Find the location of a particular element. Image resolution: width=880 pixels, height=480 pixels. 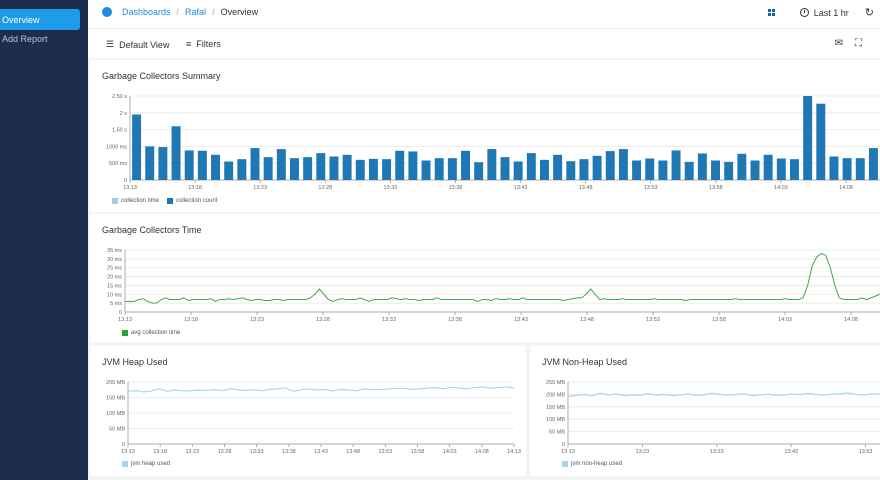

filters-button: ≡ Filters is located at coordinates (203, 44).